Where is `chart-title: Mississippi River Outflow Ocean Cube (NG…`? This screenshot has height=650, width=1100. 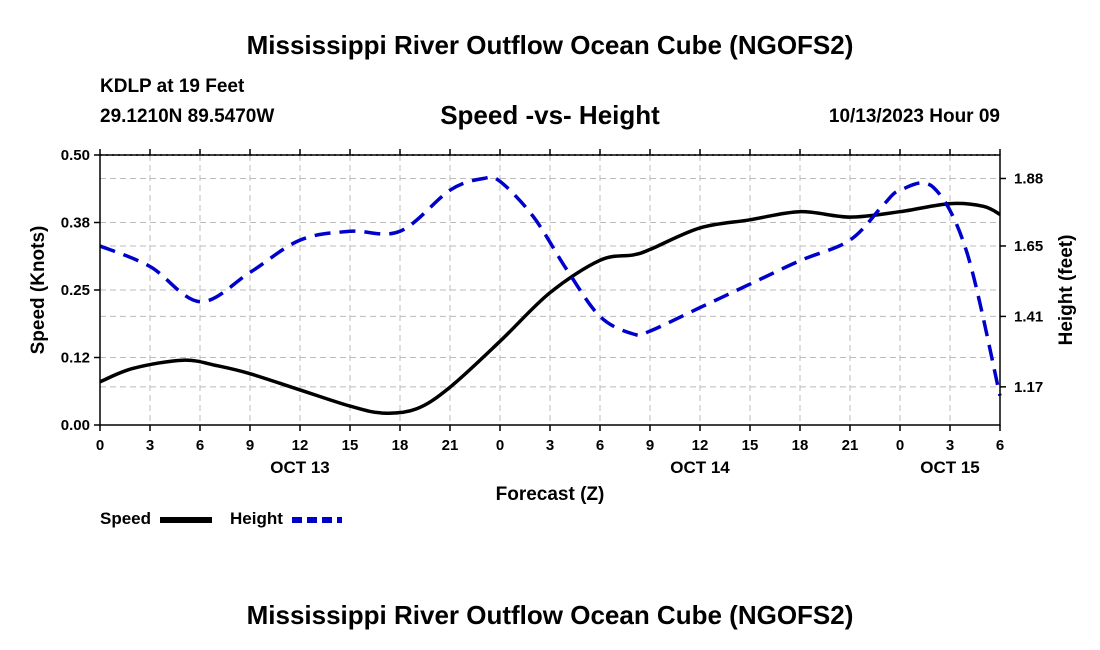
chart-title: Mississippi River Outflow Ocean Cube (NG… is located at coordinates (550, 45).